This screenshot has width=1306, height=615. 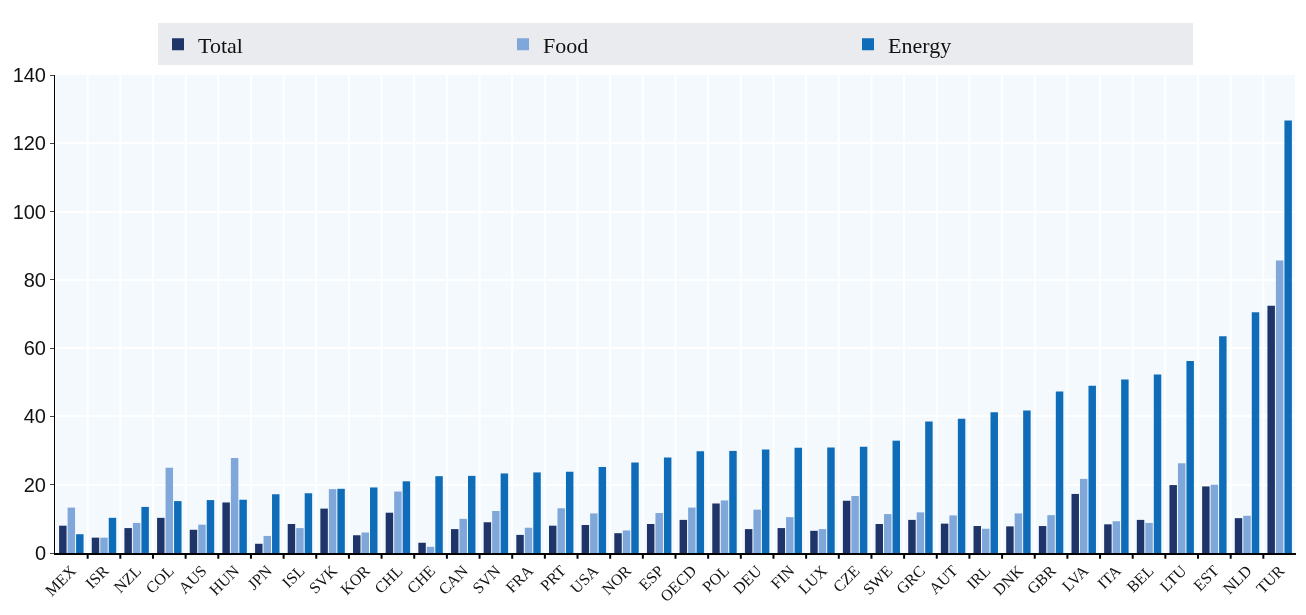 What do you see at coordinates (1075, 578) in the screenshot?
I see `x-tick-label: LVA` at bounding box center [1075, 578].